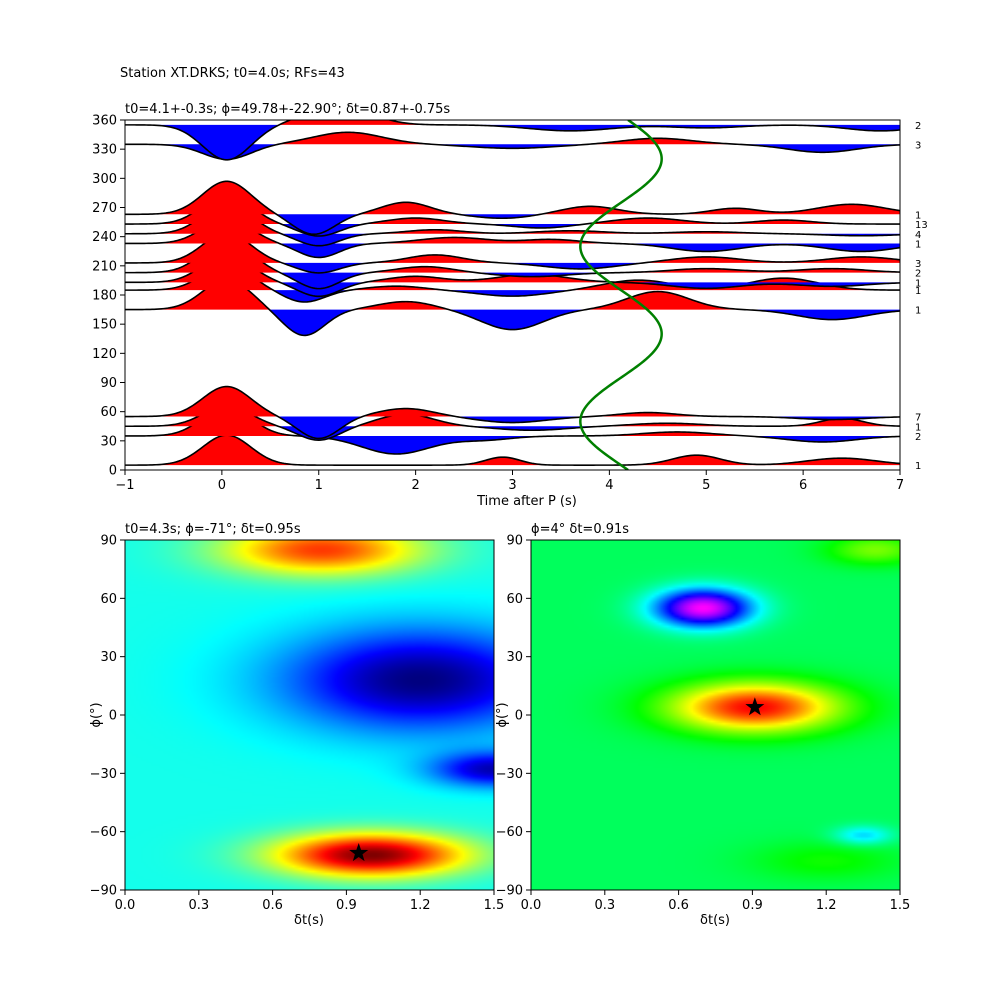 Image resolution: width=1000 pixels, height=1000 pixels. What do you see at coordinates (918, 418) in the screenshot?
I see `trace-count-label: 7` at bounding box center [918, 418].